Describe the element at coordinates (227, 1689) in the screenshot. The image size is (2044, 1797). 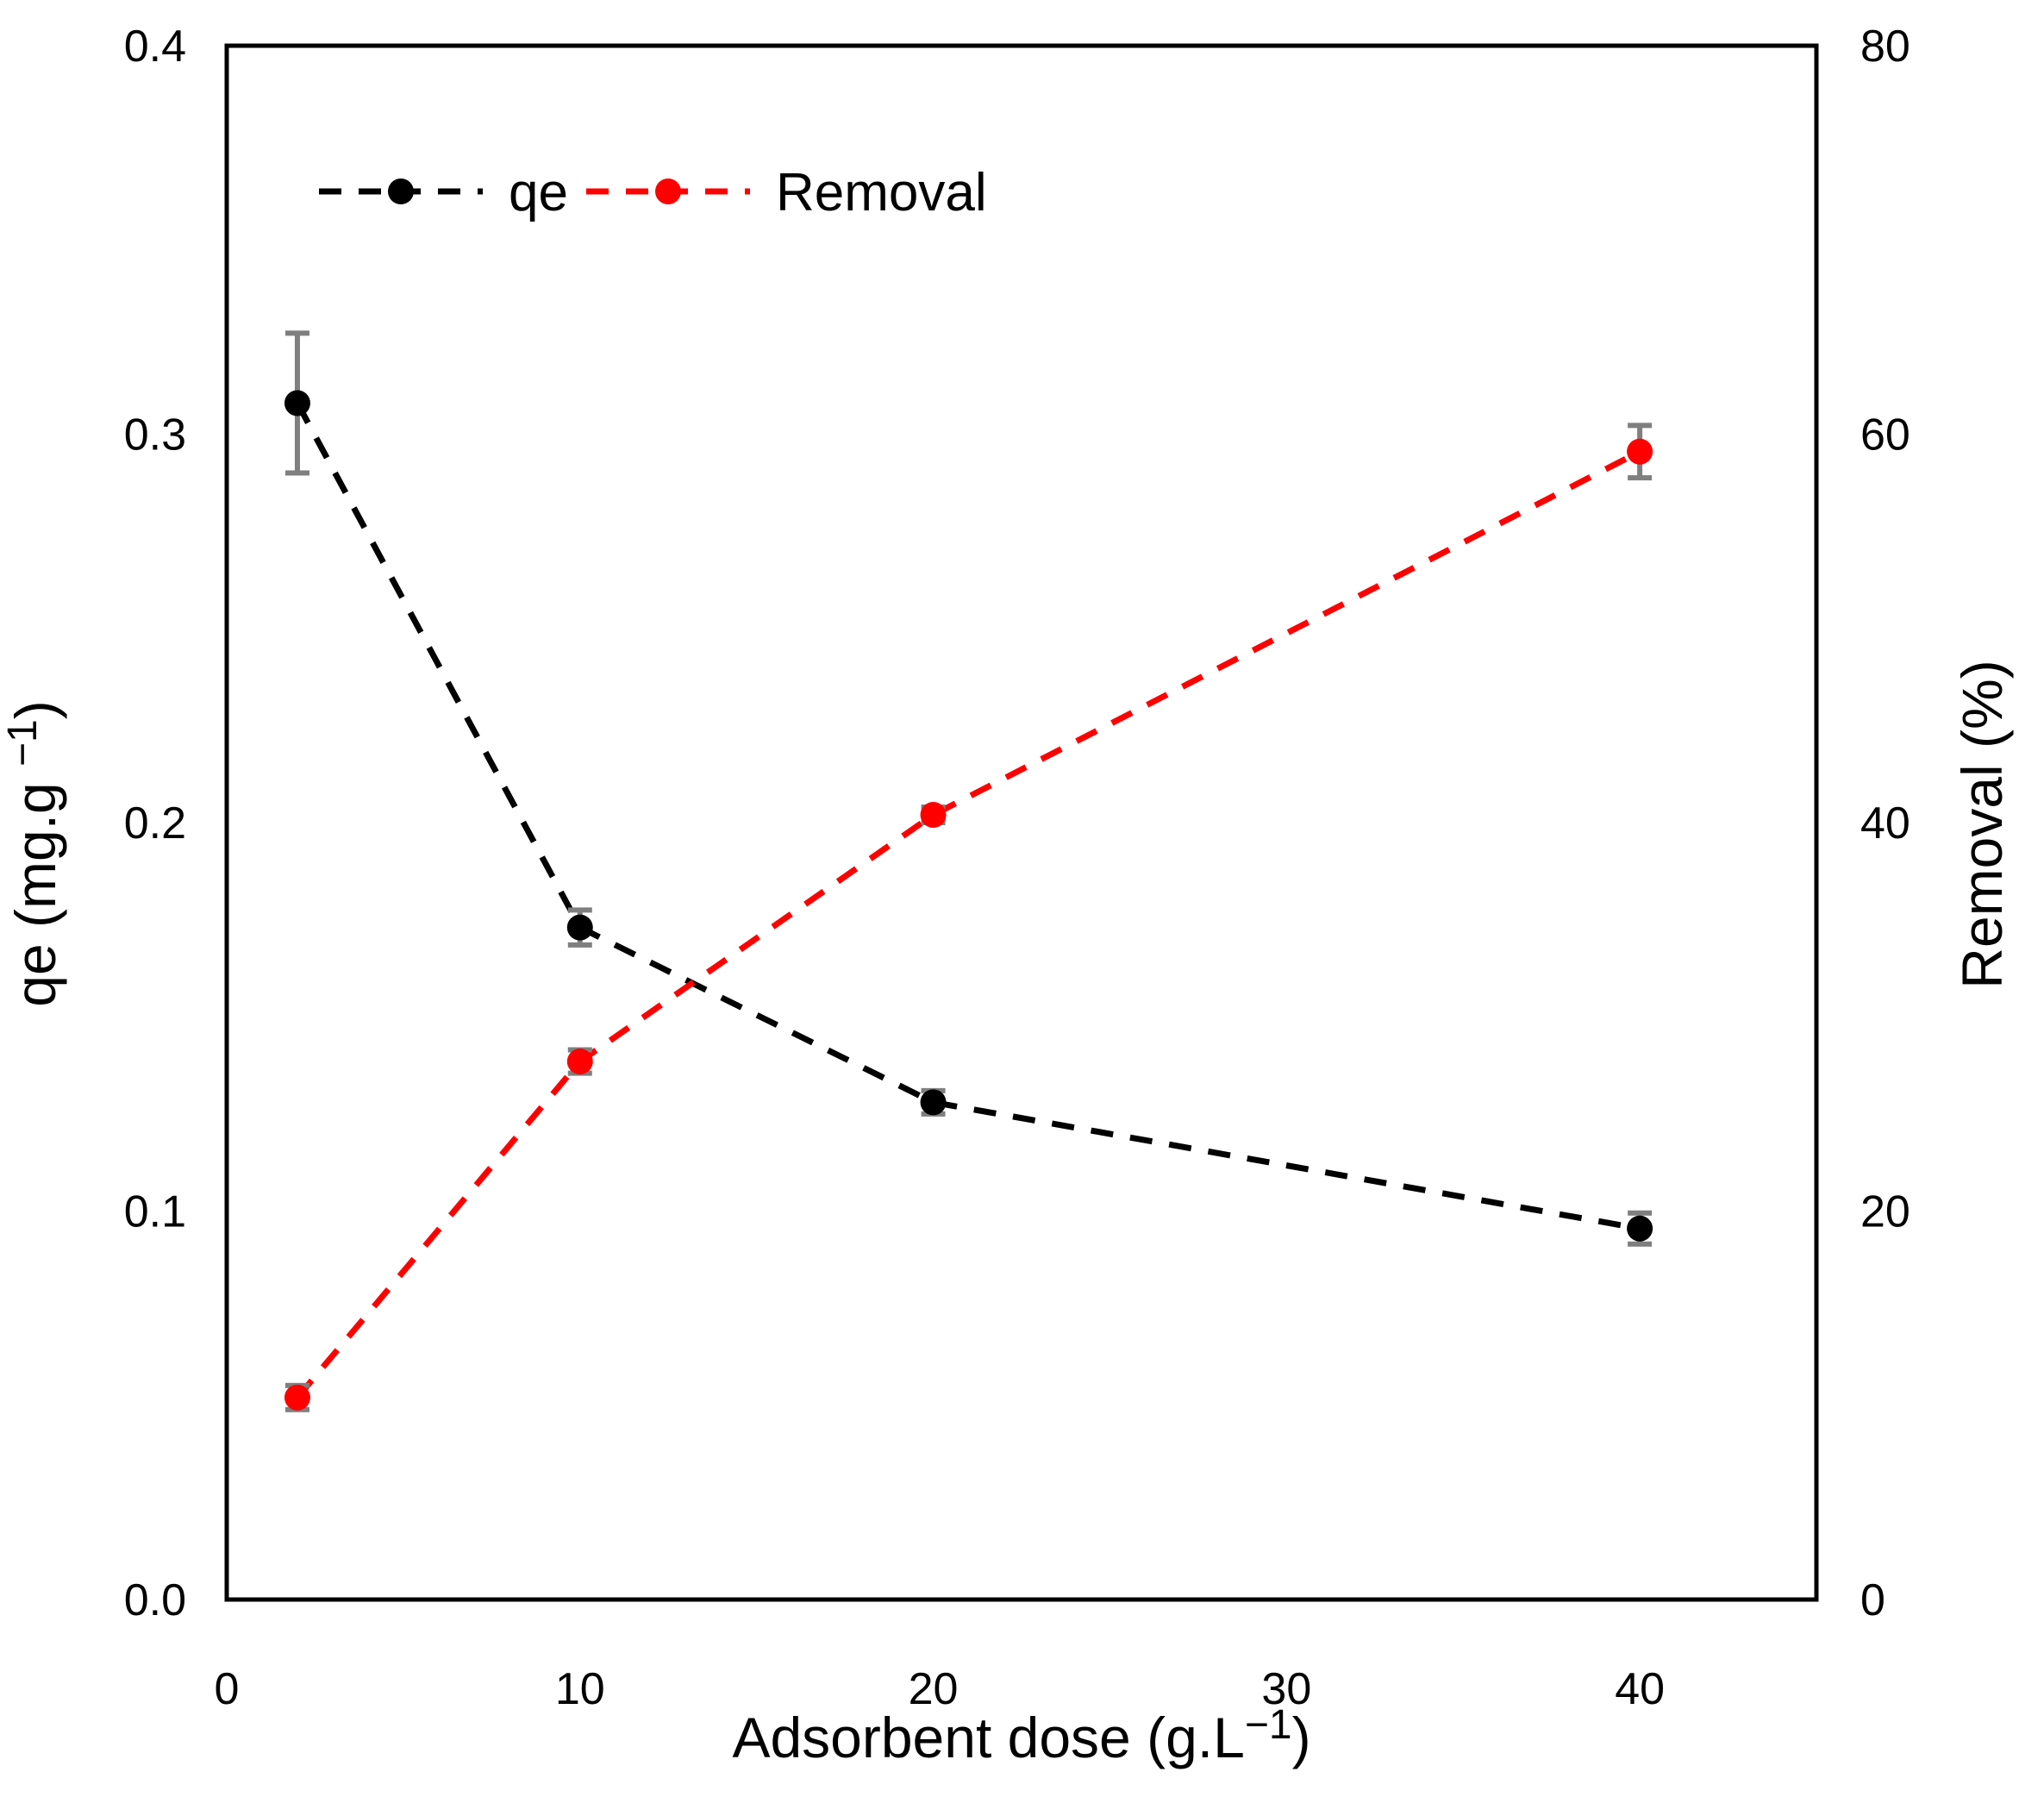
I see `x-tick-label: 0` at that location.